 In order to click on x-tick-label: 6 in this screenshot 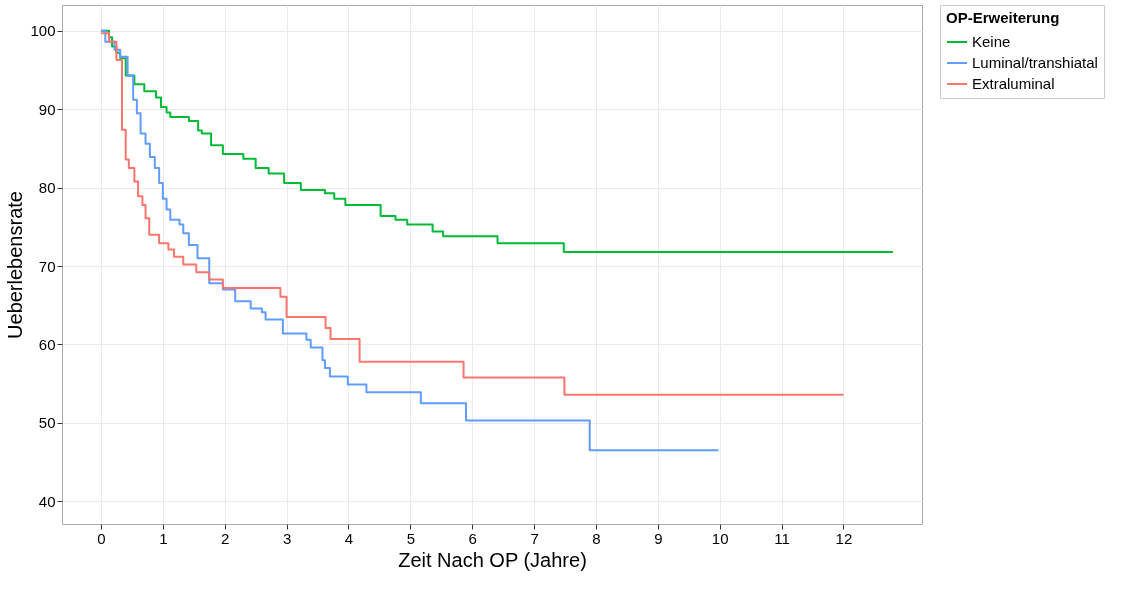, I will do `click(472, 538)`.